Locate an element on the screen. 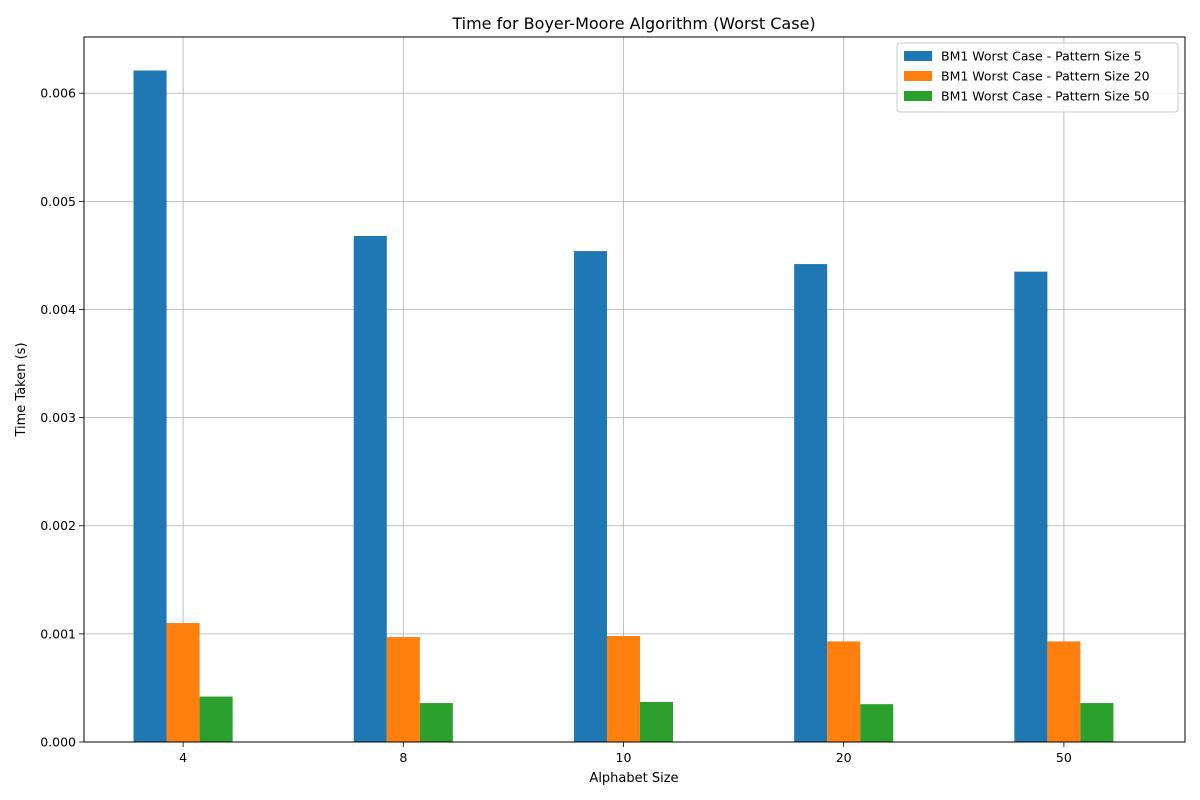  legend-box is located at coordinates (1037, 77).